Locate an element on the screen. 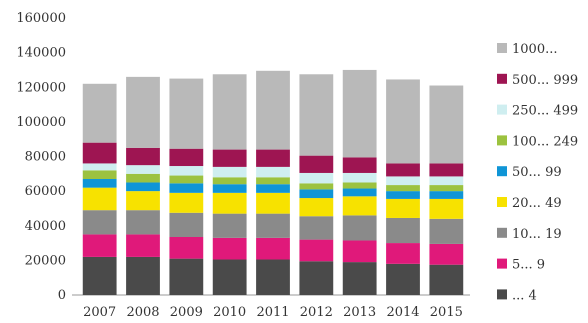 This screenshot has width=588, height=323. bar-stack-2012 is located at coordinates (316, 184).